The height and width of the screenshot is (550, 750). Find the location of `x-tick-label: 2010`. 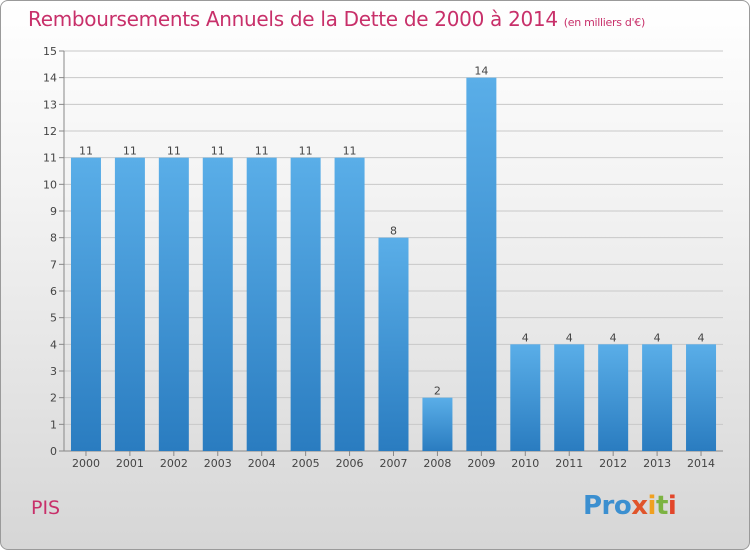

x-tick-label: 2010 is located at coordinates (525, 463).